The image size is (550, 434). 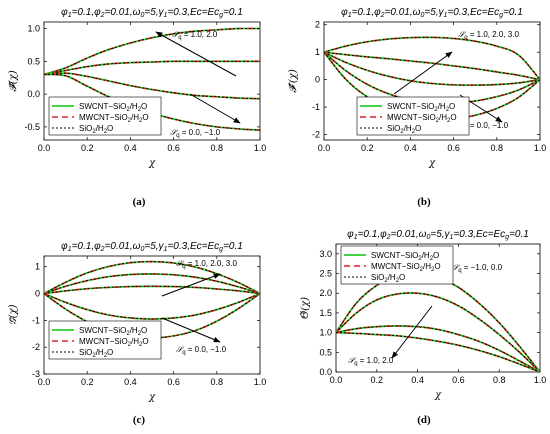 I want to click on y-tick-label: 2.5, so click(x=325, y=274).